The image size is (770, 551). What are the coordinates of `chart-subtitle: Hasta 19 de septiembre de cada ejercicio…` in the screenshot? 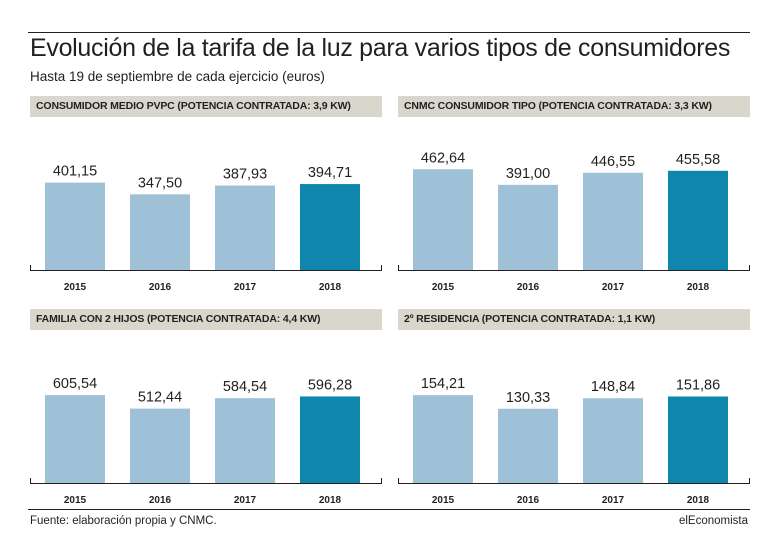 It's located at (177, 76).